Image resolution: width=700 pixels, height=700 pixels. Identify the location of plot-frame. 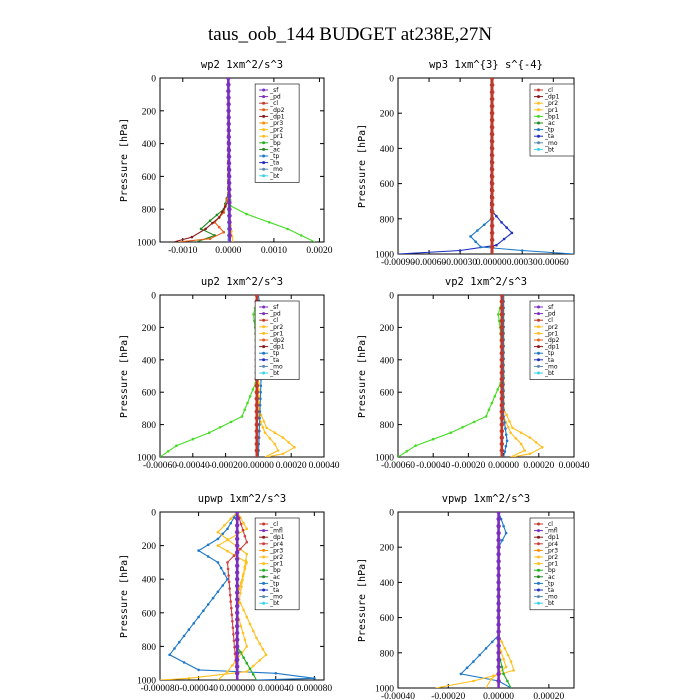
(242, 596).